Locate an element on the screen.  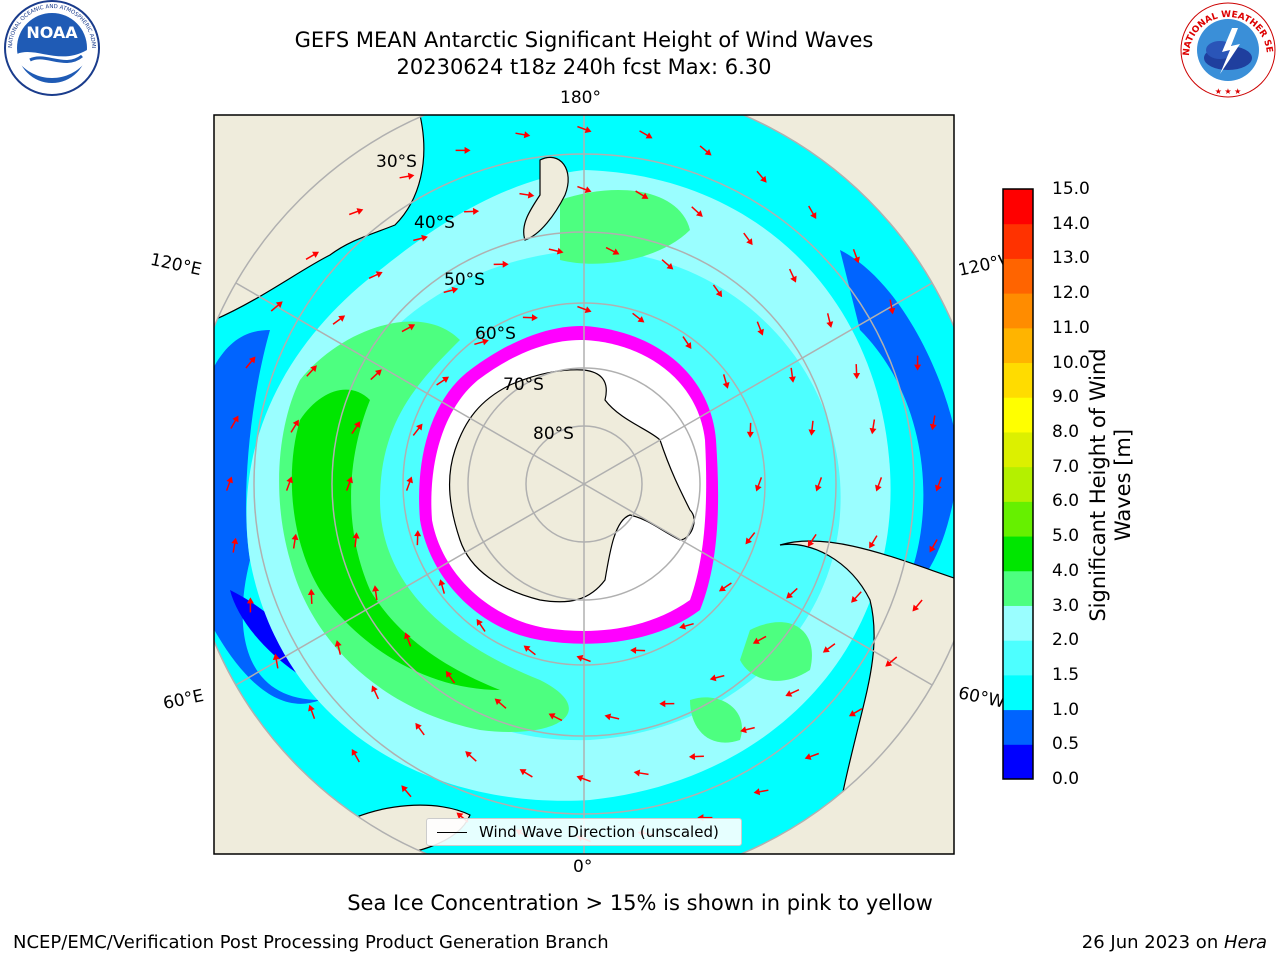
chart-subtitle: 20230624 t18z 240h fcst Max: 6.30 is located at coordinates (584, 67).